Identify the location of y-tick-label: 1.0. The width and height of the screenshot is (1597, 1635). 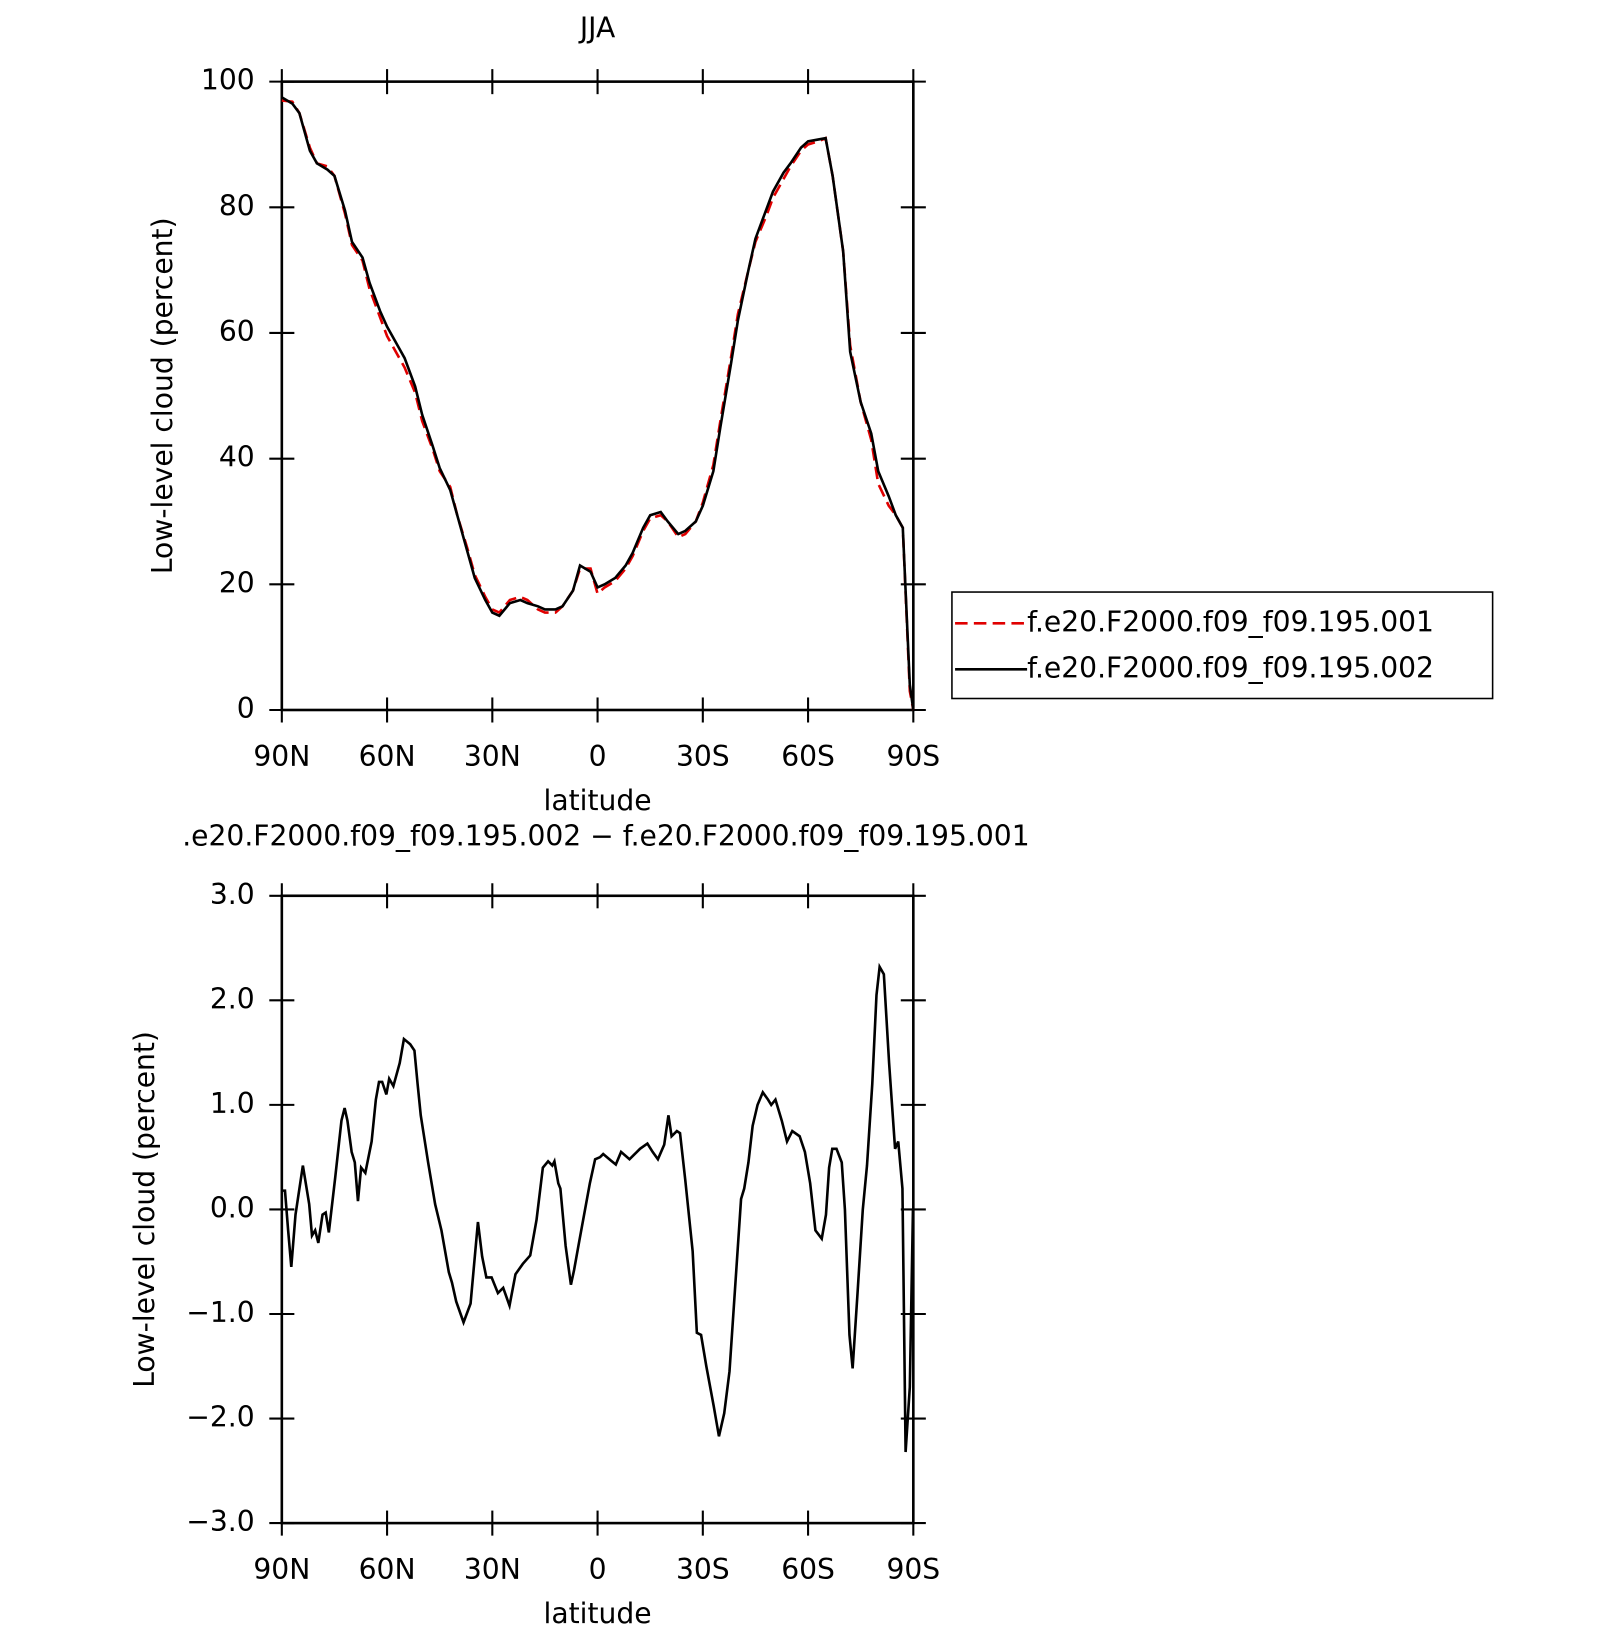
(232, 1103).